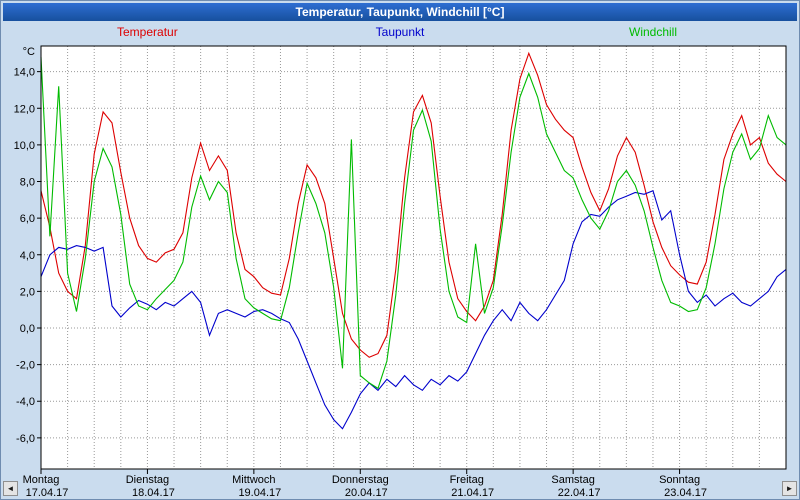 This screenshot has width=800, height=500. I want to click on scroll-left-button: ◄, so click(10, 488).